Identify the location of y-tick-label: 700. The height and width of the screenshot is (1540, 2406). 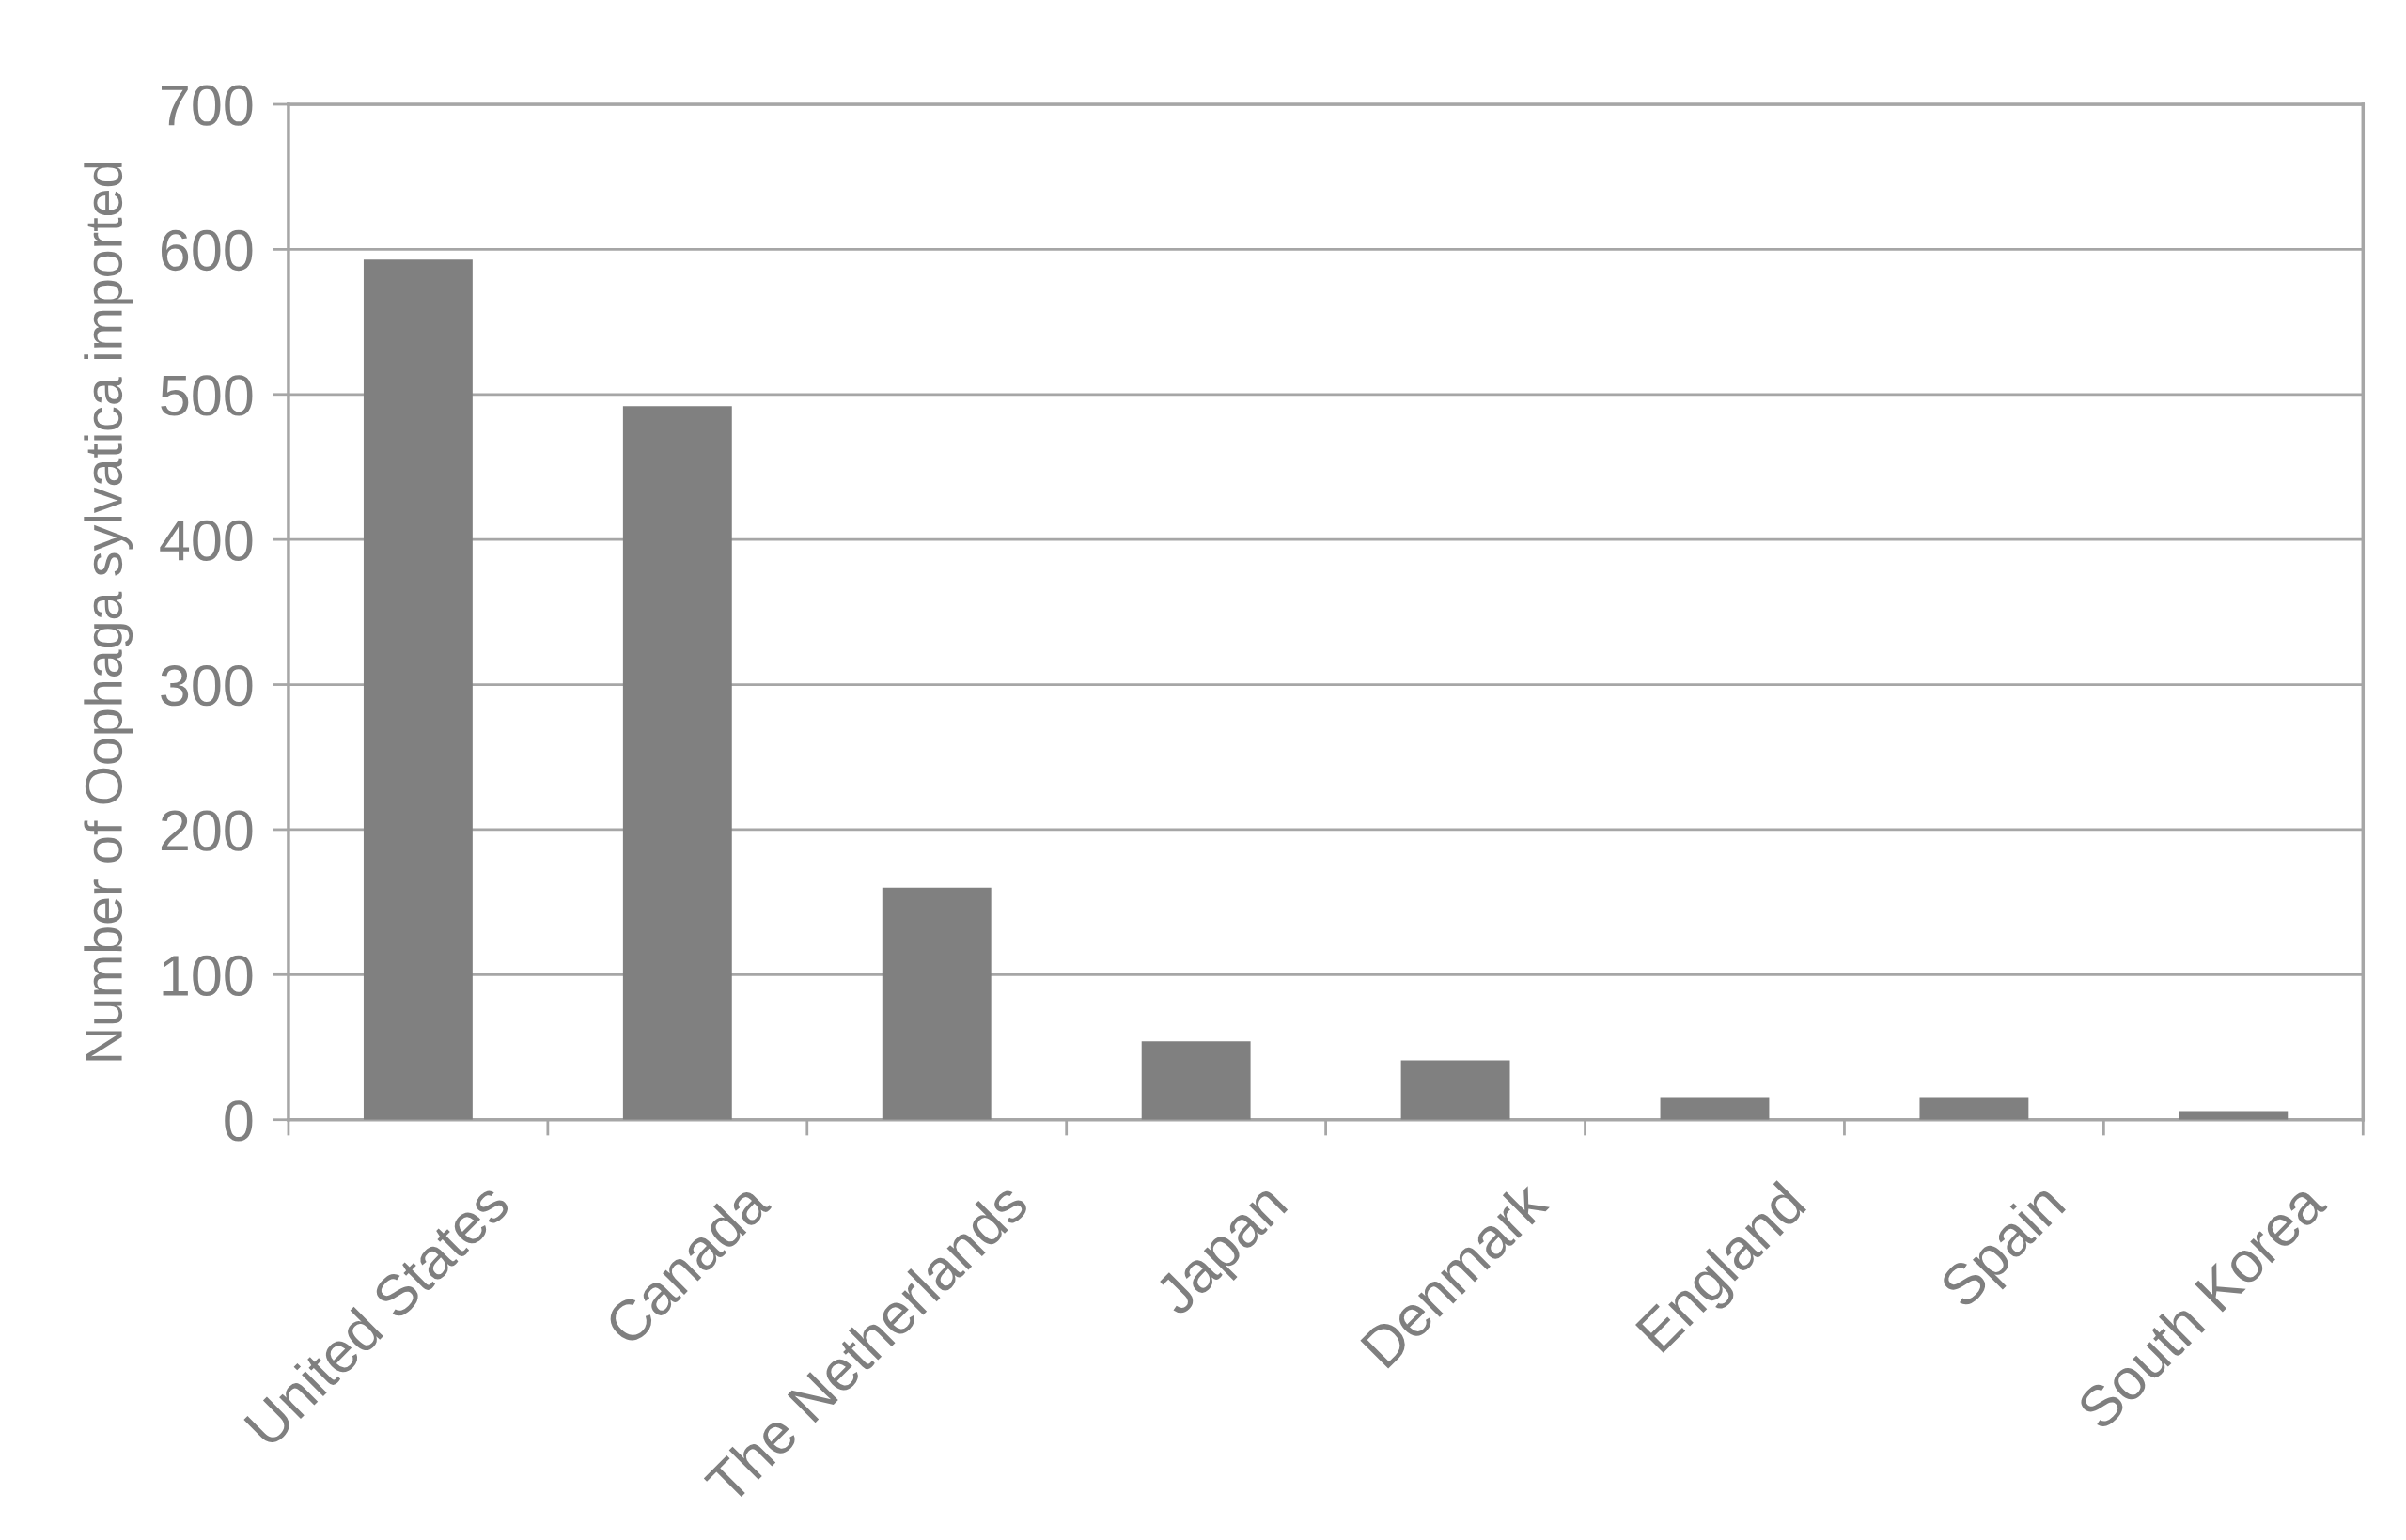
(207, 105).